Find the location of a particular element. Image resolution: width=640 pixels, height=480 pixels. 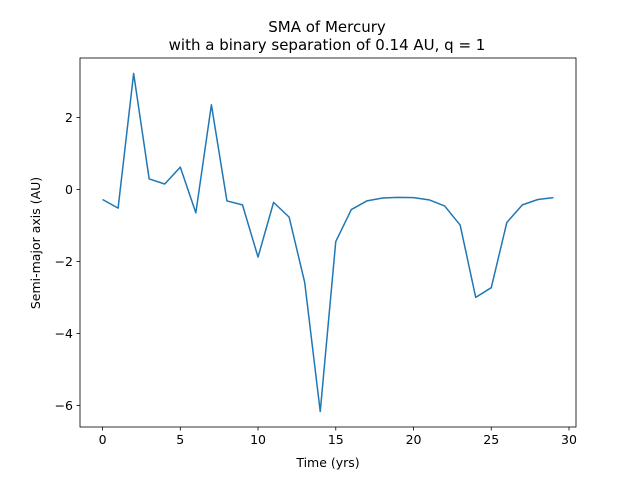

y-tick-label-0: −6 is located at coordinates (64, 405).